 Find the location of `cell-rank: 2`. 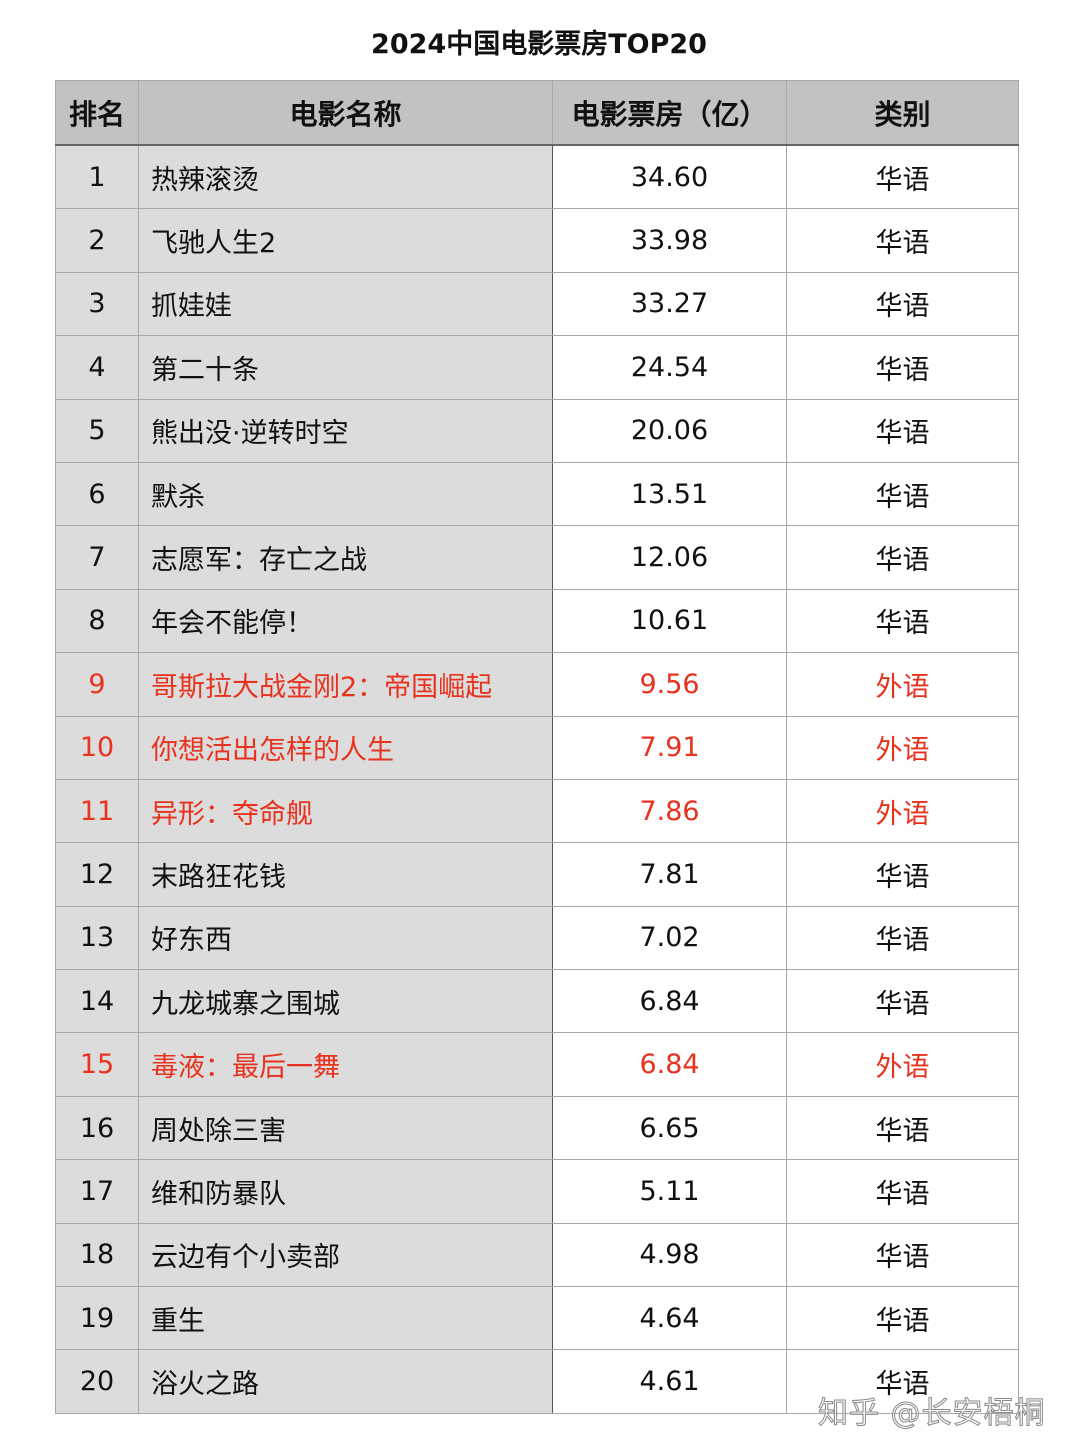

cell-rank: 2 is located at coordinates (97, 240).